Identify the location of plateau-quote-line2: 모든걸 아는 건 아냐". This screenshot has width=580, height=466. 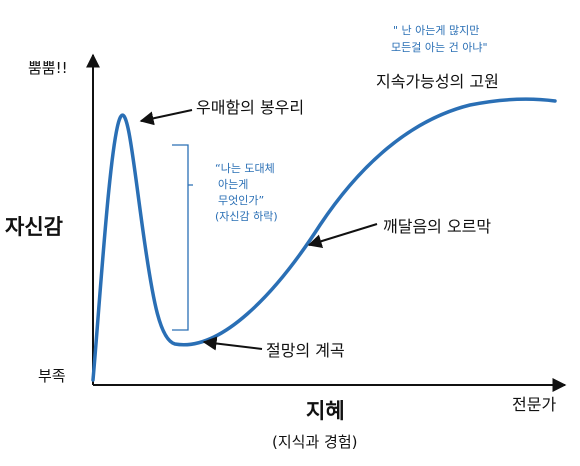
(439, 47).